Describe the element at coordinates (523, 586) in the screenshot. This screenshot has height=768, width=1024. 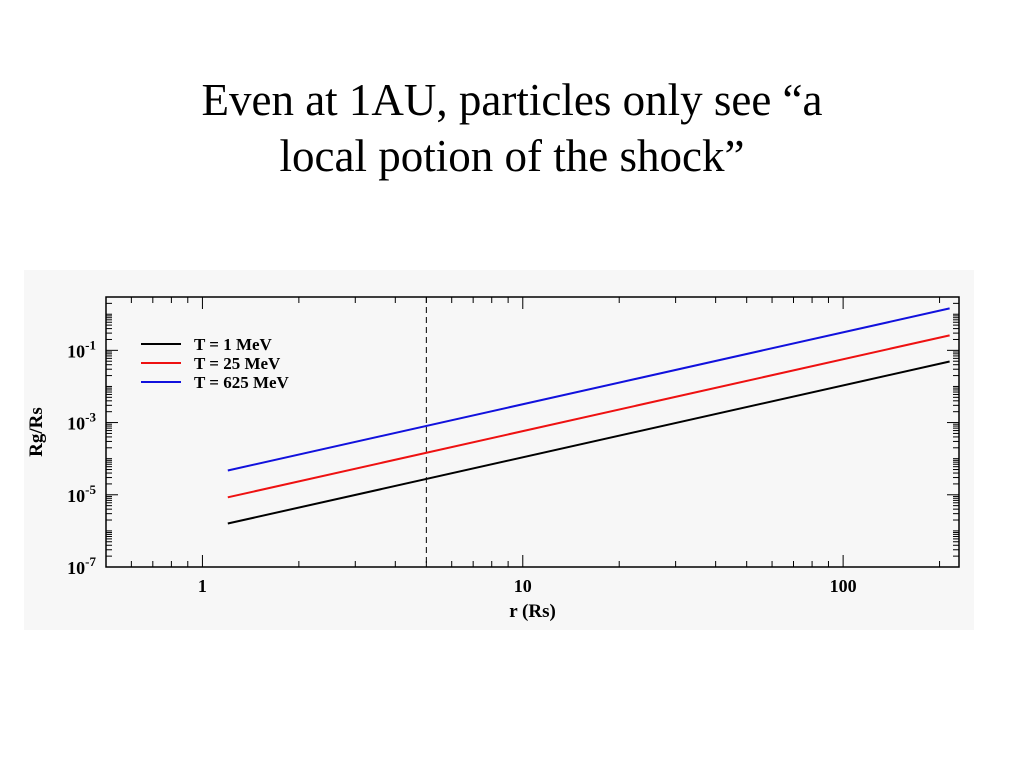
I see `x-tick-label: 10` at that location.